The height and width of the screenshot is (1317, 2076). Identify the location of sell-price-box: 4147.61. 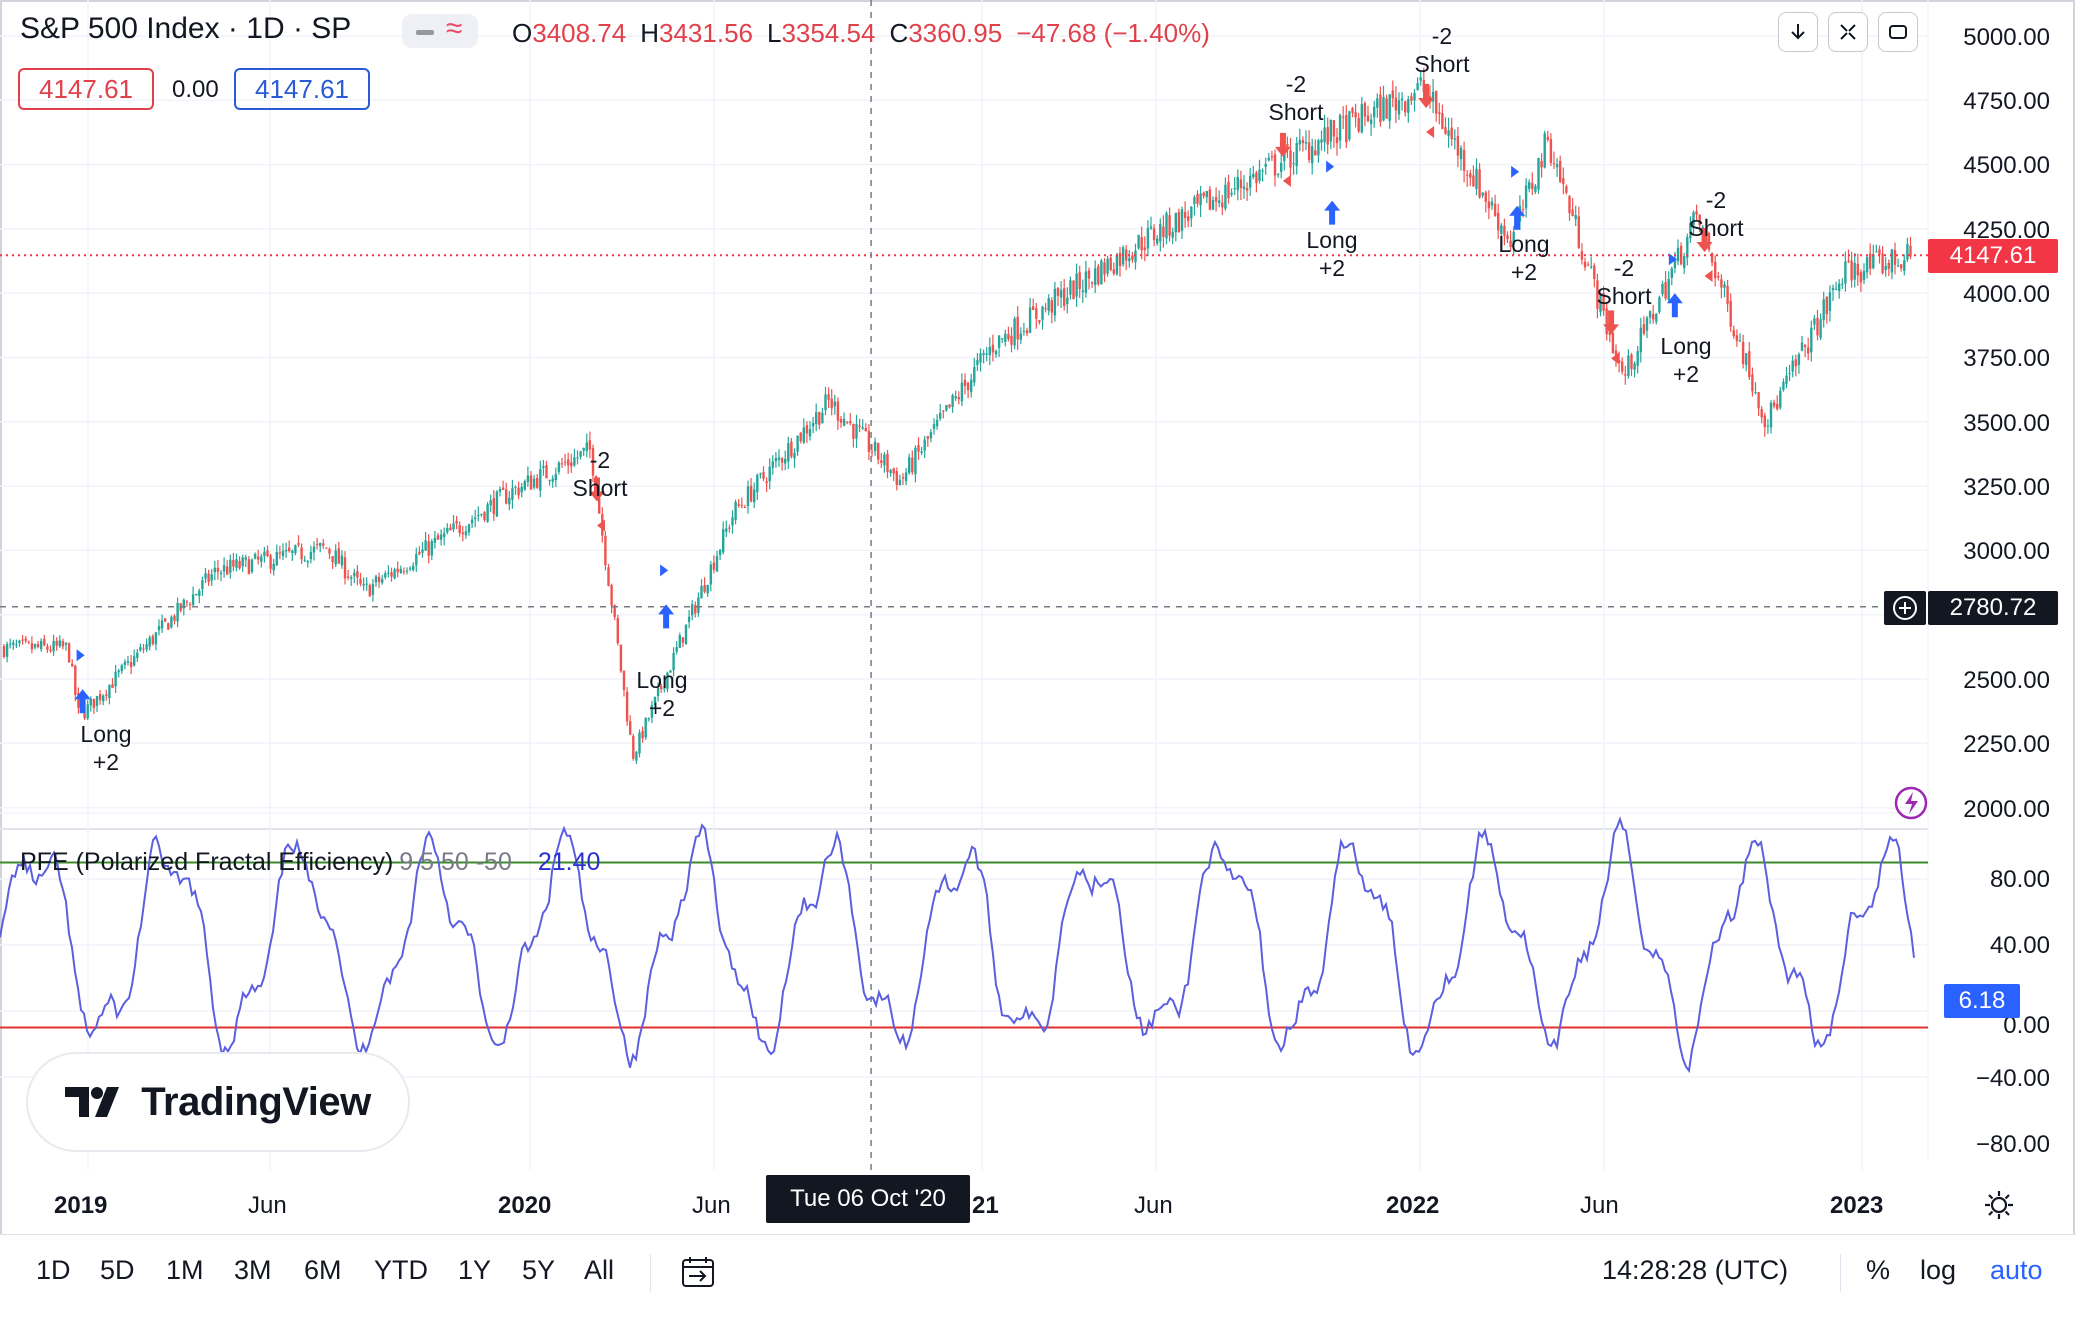
(86, 89).